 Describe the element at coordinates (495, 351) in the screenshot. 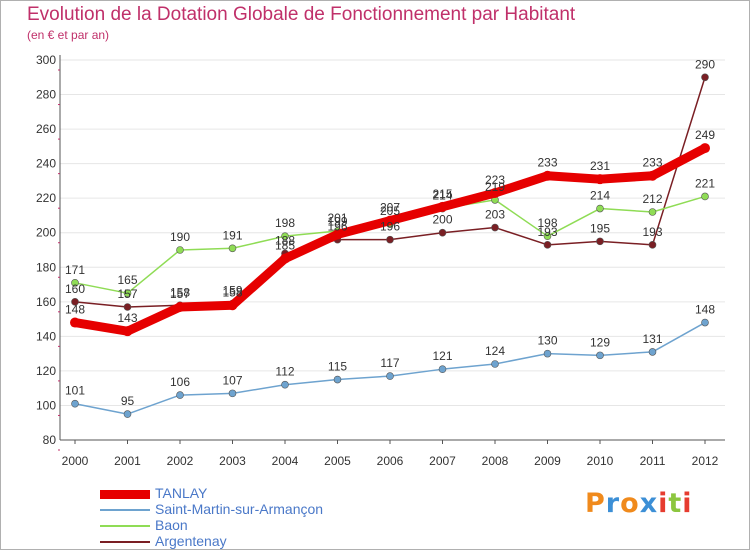

I see `data-label: 124` at that location.